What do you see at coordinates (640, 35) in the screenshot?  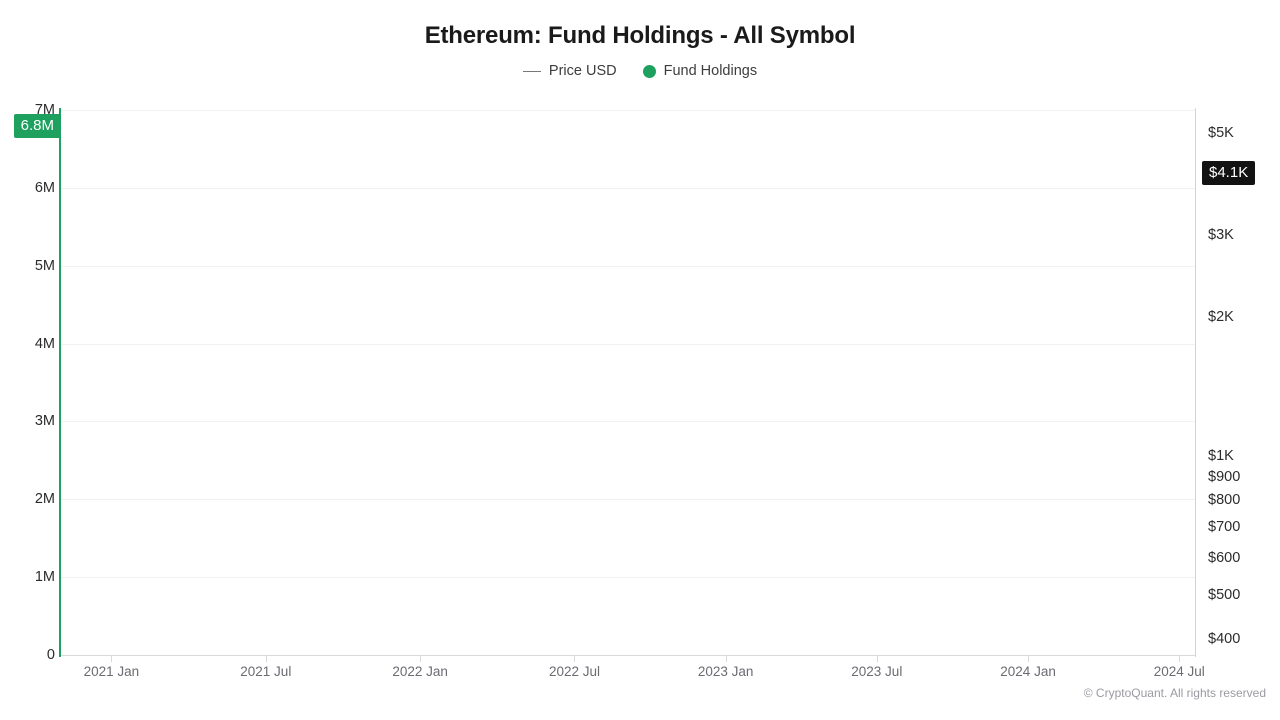 I see `chart-title: Ethereum: Fund Holdings - All Symbol` at bounding box center [640, 35].